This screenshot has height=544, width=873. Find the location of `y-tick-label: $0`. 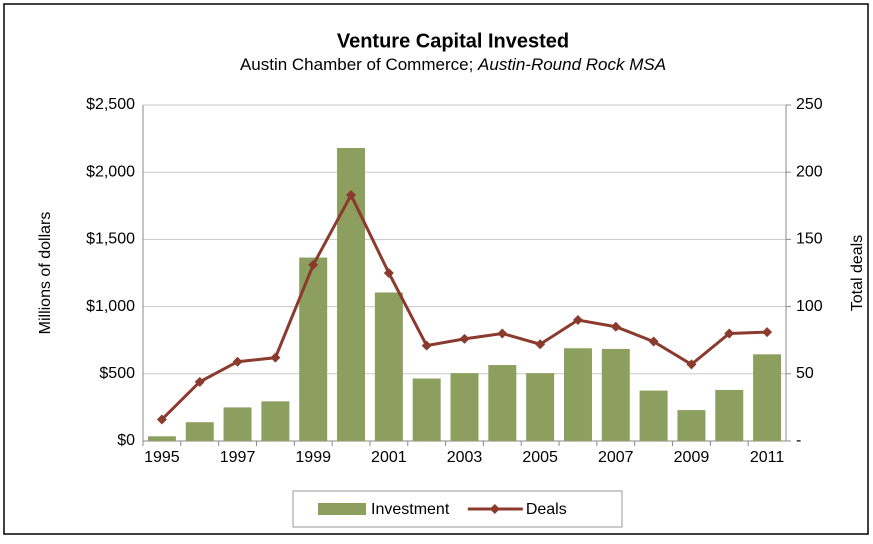

y-tick-label: $0 is located at coordinates (126, 440).